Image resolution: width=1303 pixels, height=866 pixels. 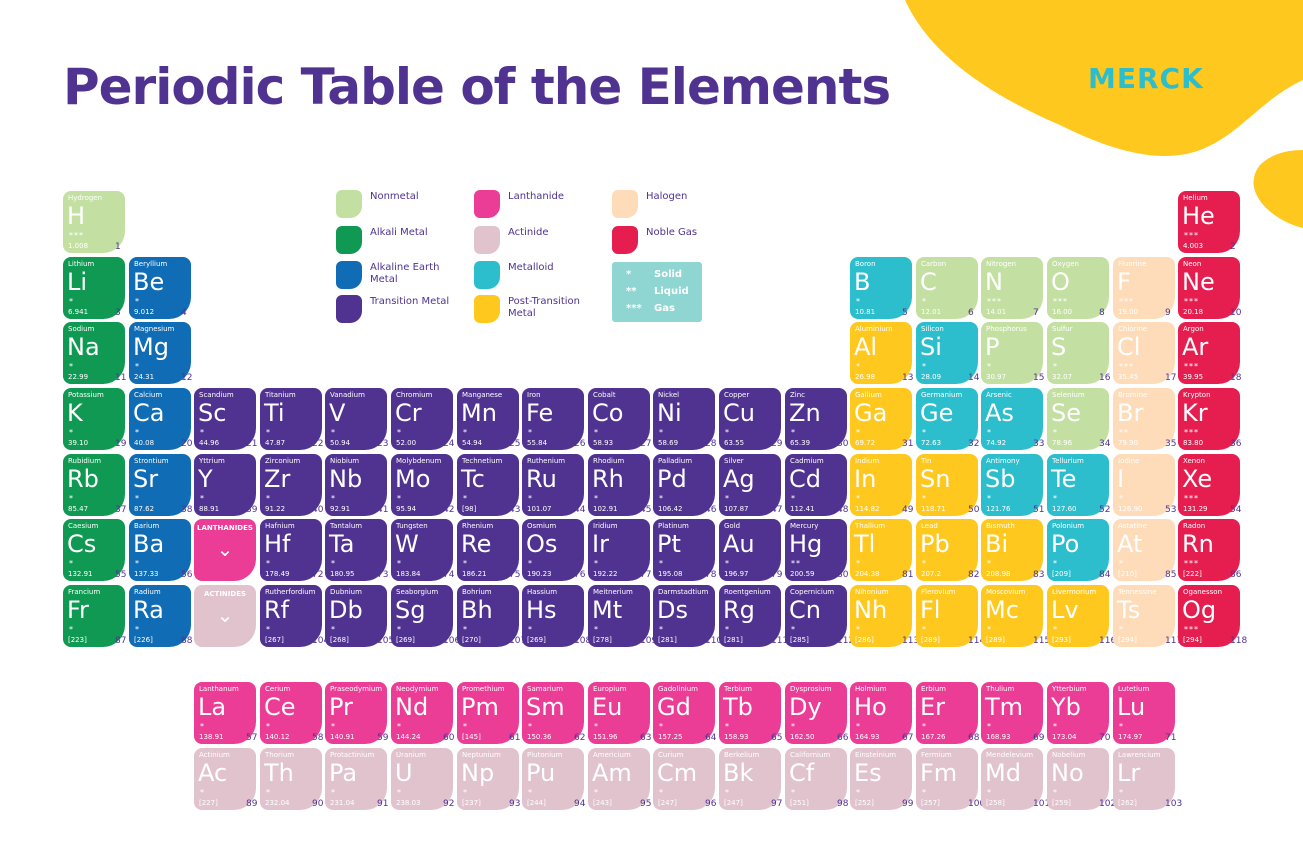 I want to click on element-cell-lr: Lawrencium Lr * [262], so click(x=1144, y=779).